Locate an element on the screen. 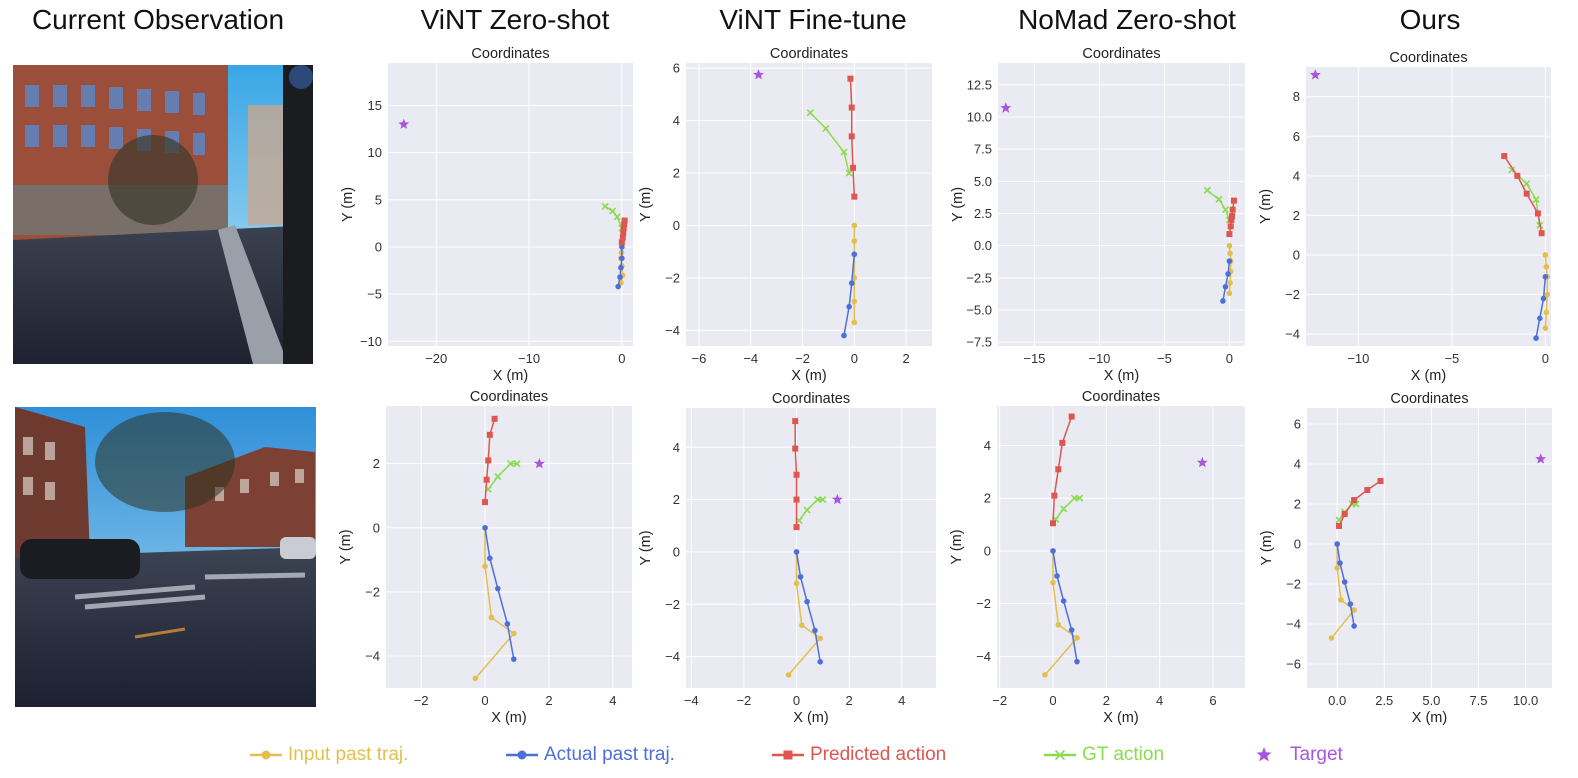 The height and width of the screenshot is (778, 1578). x-tick-label: 4 is located at coordinates (1159, 700).